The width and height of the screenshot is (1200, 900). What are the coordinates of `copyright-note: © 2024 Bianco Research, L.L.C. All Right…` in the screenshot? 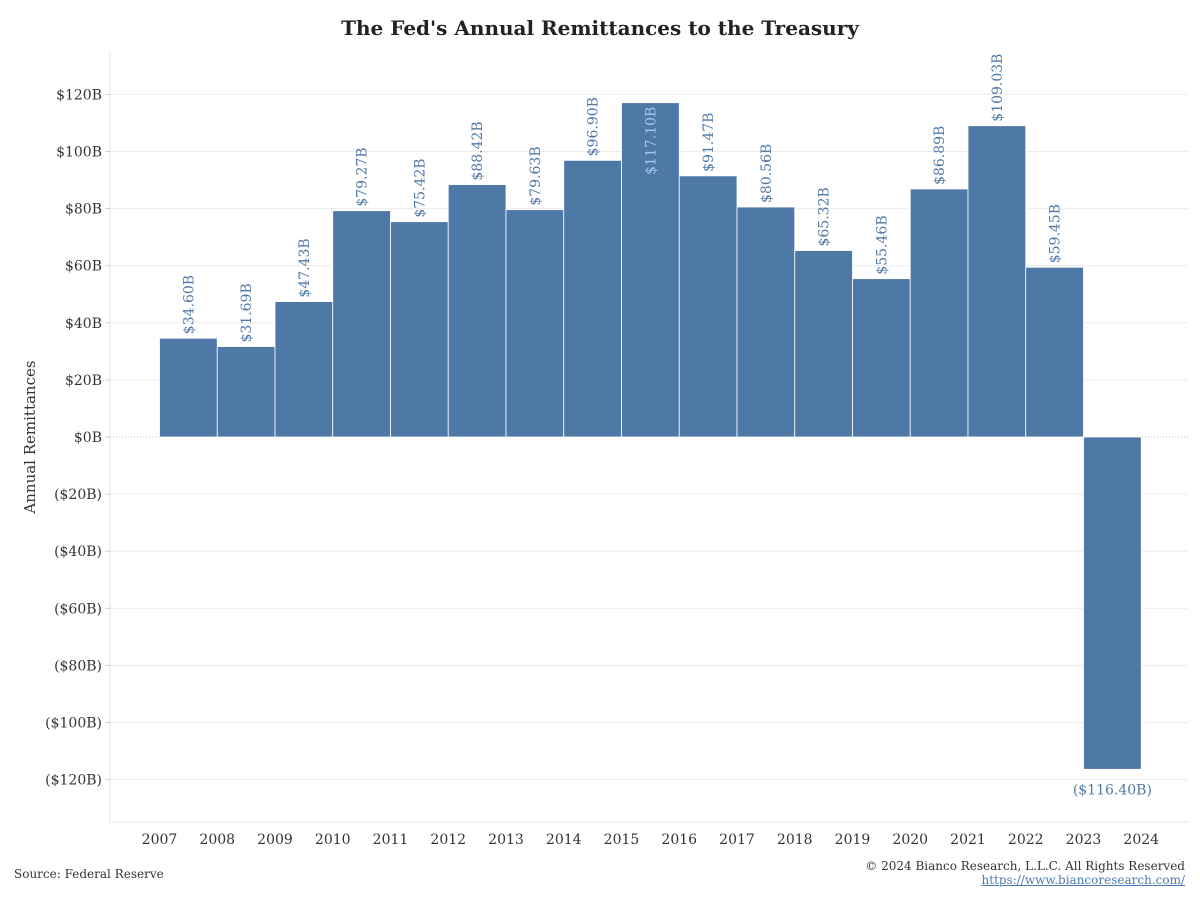 It's located at (1025, 866).